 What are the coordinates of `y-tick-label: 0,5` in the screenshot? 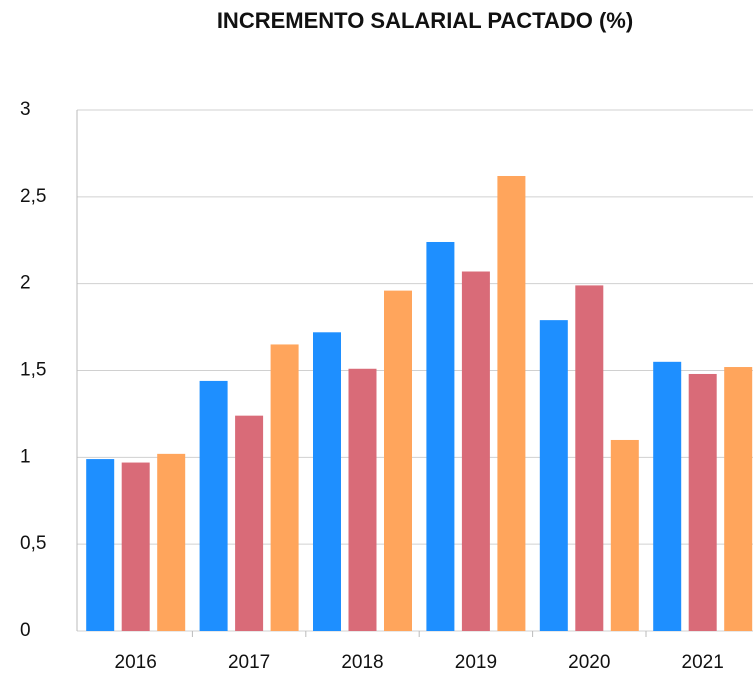 It's located at (33, 543).